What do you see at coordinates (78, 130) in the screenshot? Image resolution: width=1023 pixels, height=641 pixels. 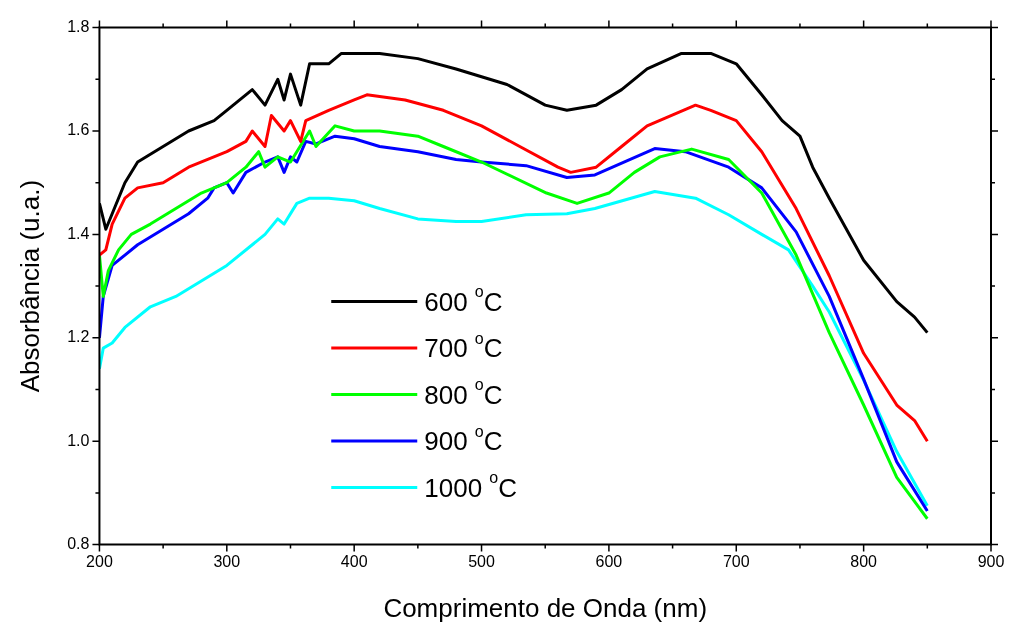 I see `y-tick-label: 1.6` at bounding box center [78, 130].